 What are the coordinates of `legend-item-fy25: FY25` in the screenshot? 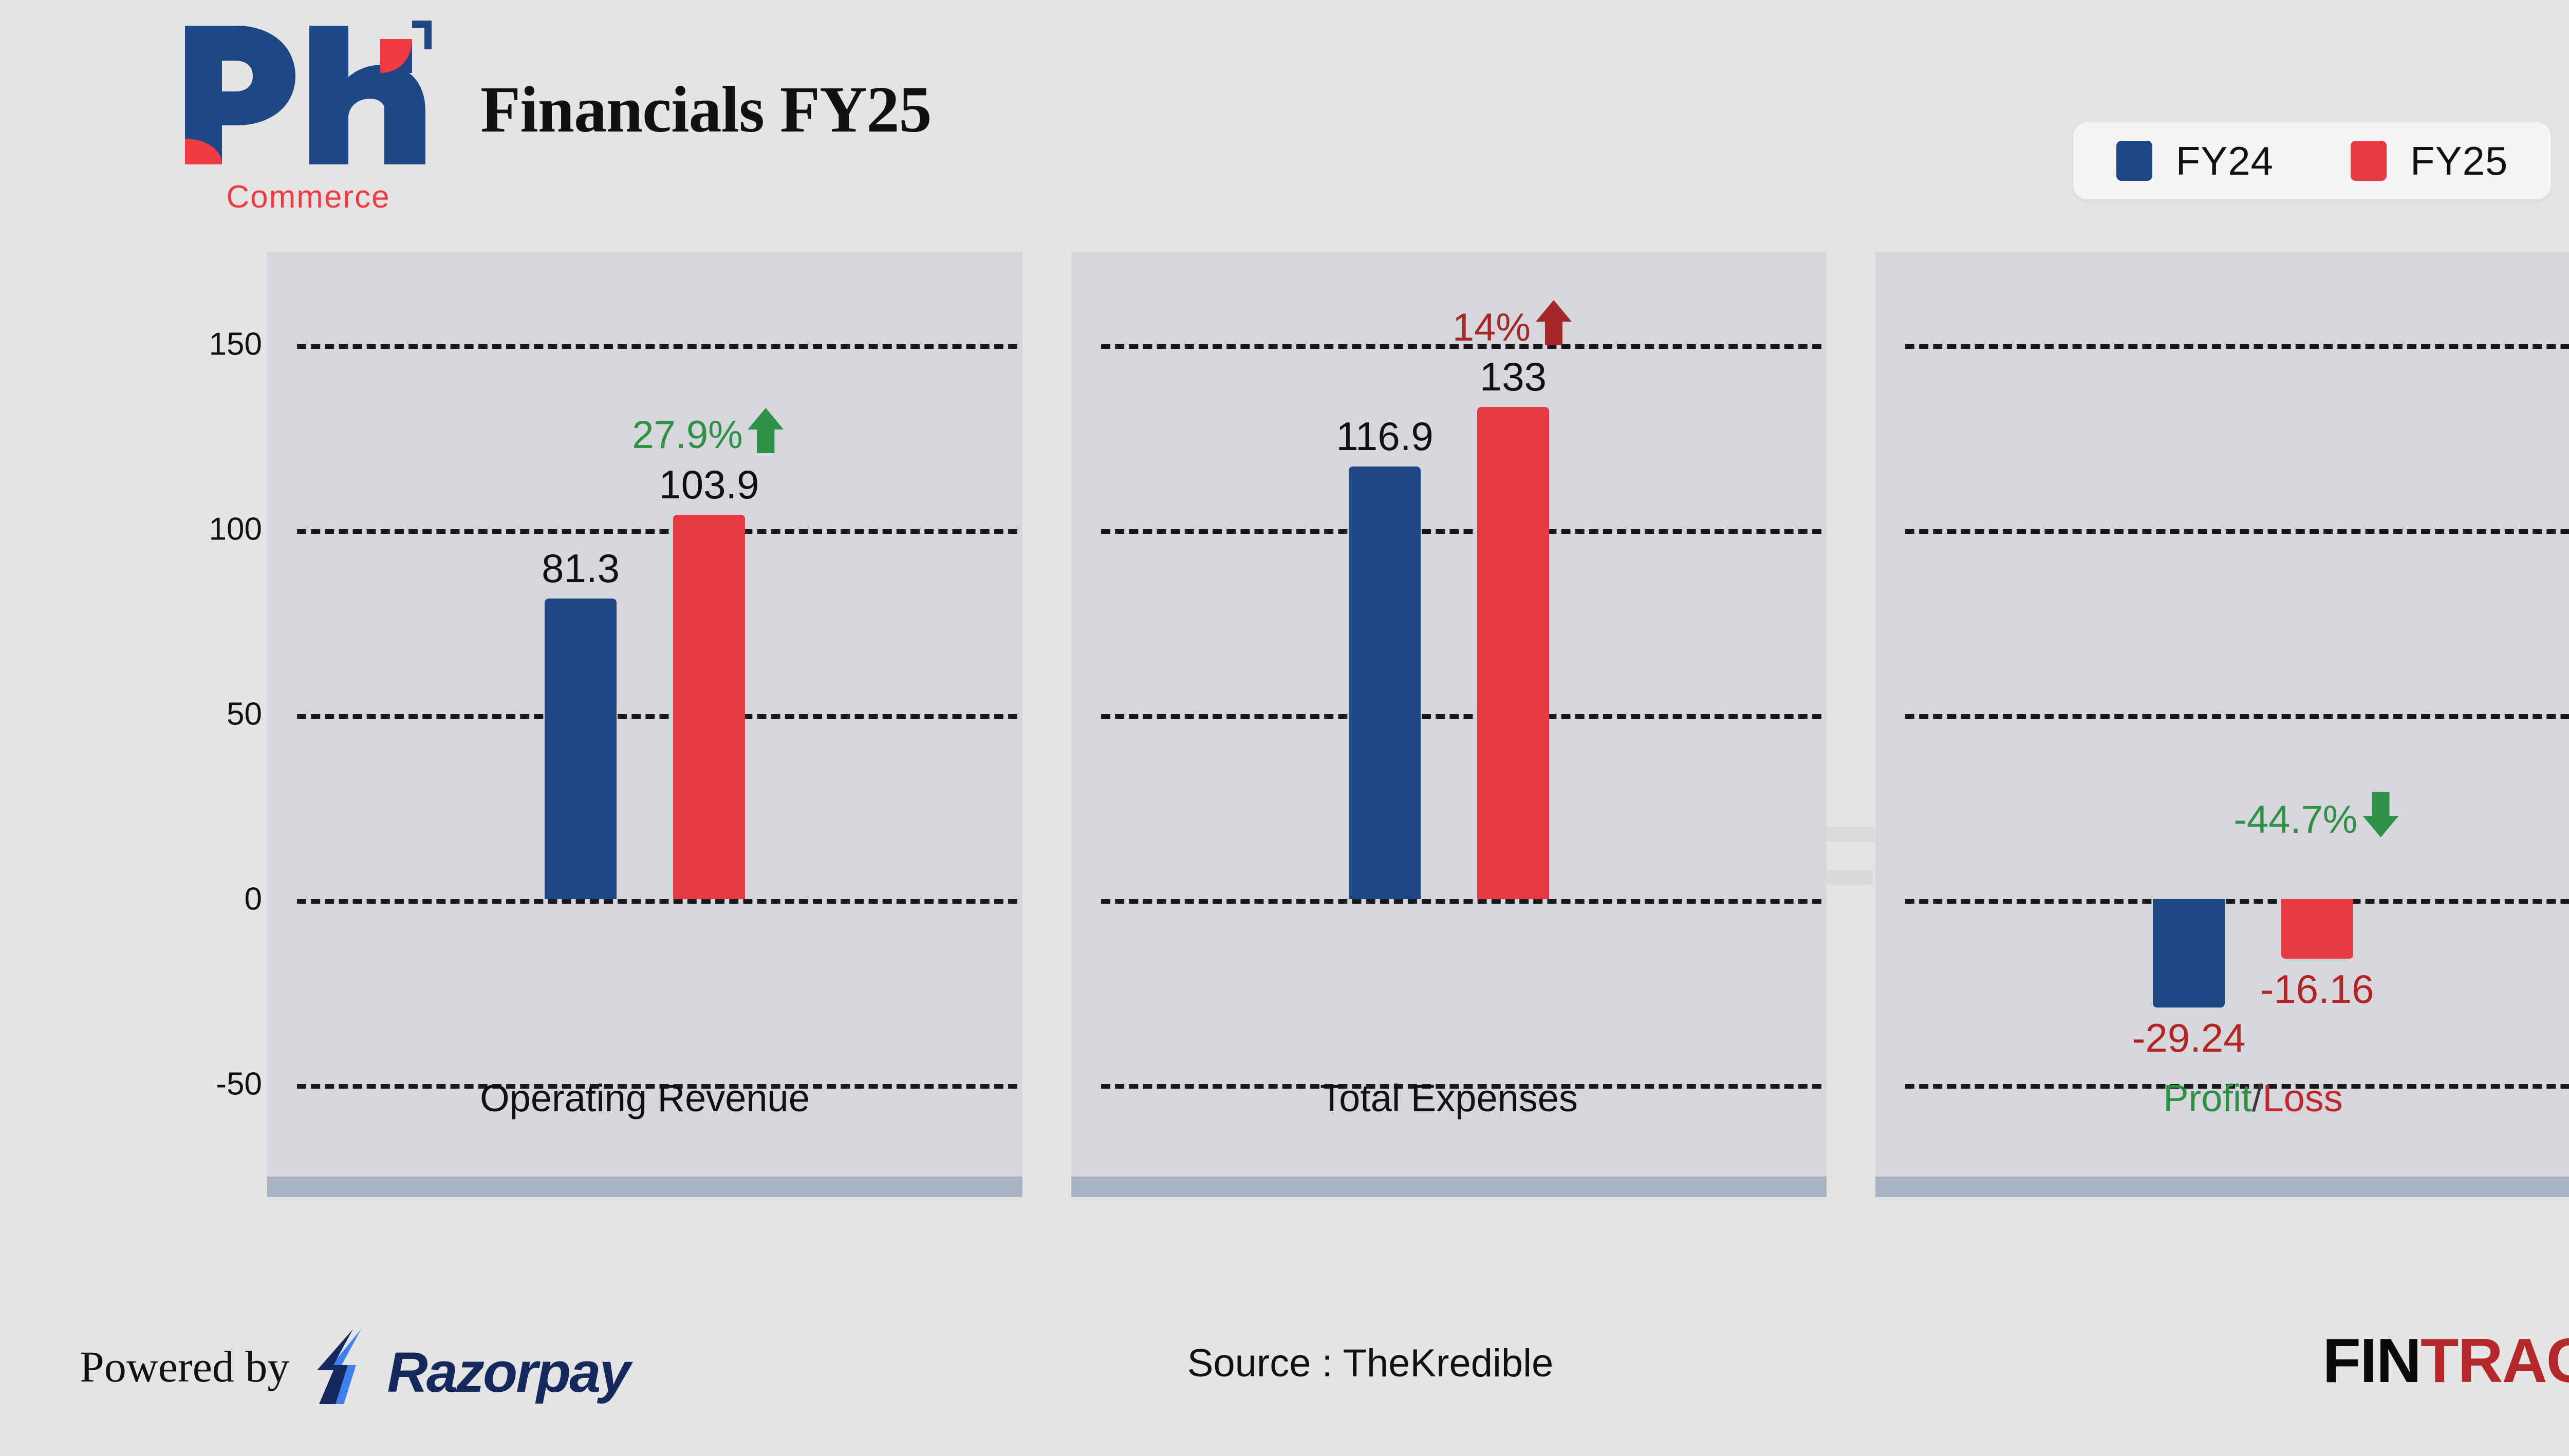 It's located at (2429, 161).